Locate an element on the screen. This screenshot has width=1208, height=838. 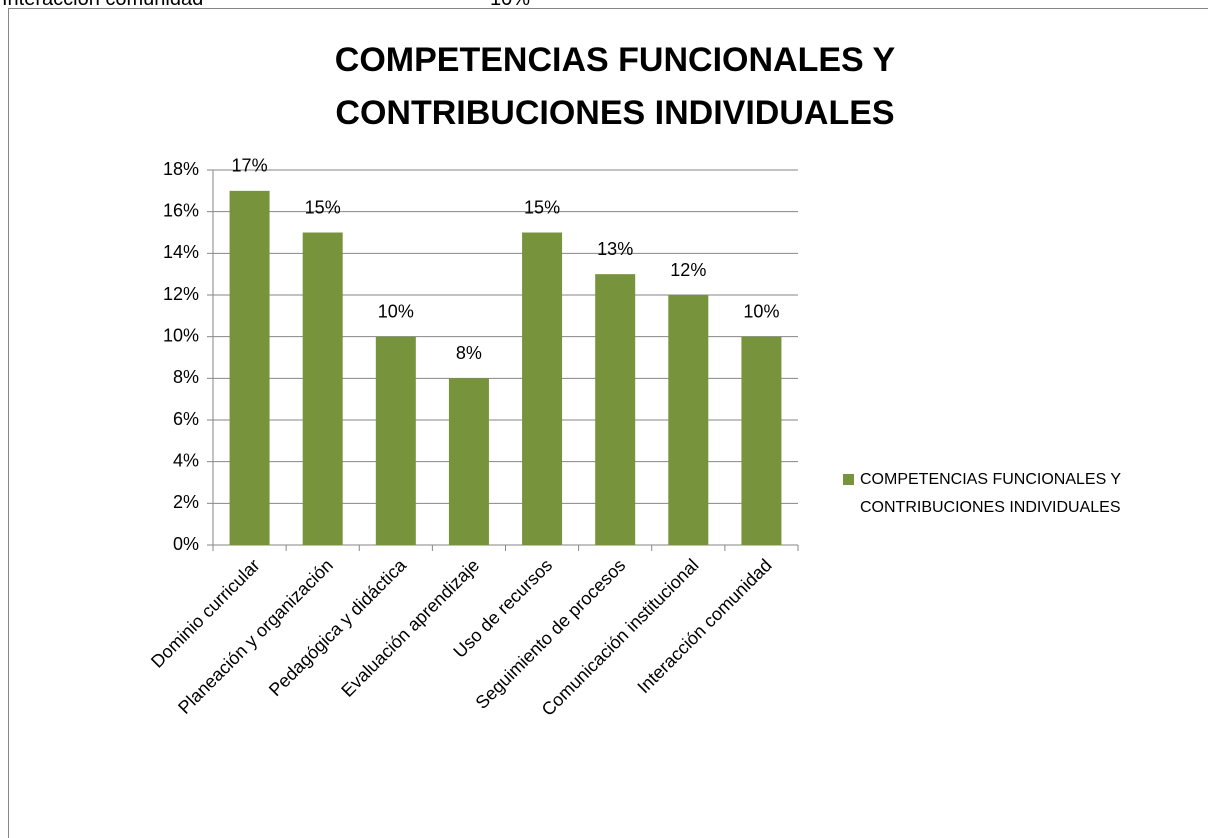
value-label: 8% is located at coordinates (469, 353).